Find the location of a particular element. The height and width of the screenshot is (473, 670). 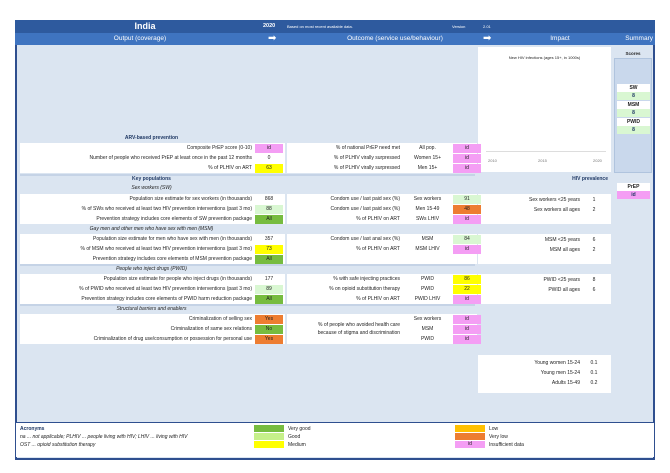

score-value: 8 is located at coordinates (633, 96).